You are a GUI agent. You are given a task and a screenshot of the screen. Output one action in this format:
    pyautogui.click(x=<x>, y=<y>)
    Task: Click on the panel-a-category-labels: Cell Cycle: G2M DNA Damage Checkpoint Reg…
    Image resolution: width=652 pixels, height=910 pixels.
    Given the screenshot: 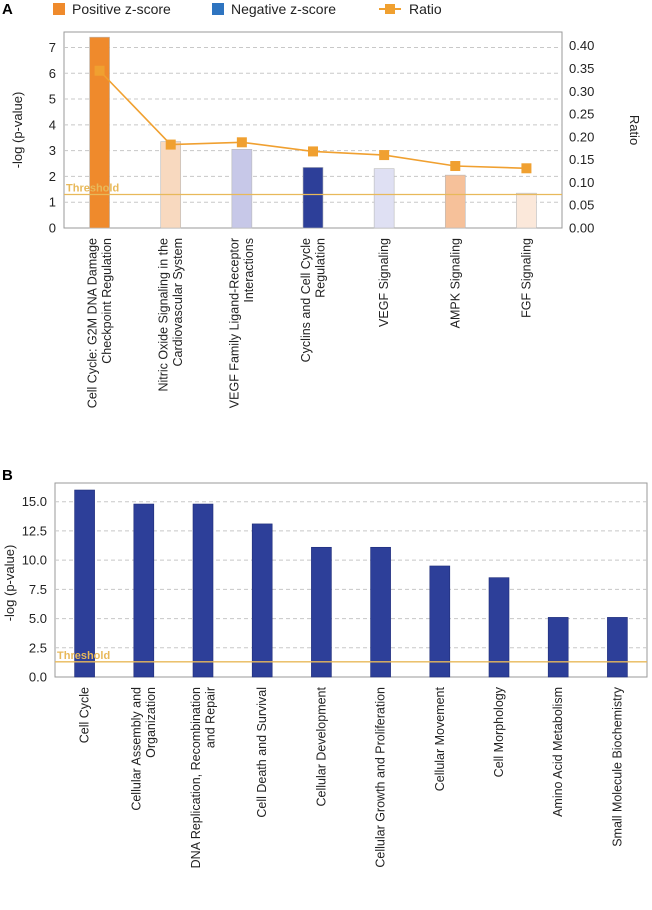 What is the action you would take?
    pyautogui.click(x=309, y=323)
    